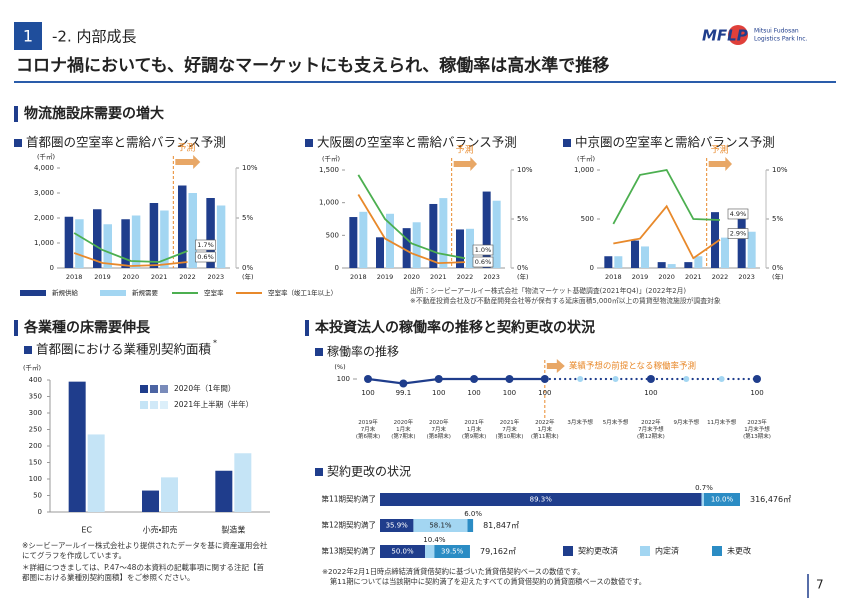  I want to click on y-tick-label: 100, so click(35, 479).